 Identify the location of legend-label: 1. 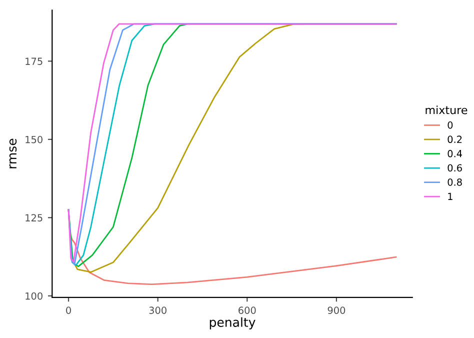
(450, 196).